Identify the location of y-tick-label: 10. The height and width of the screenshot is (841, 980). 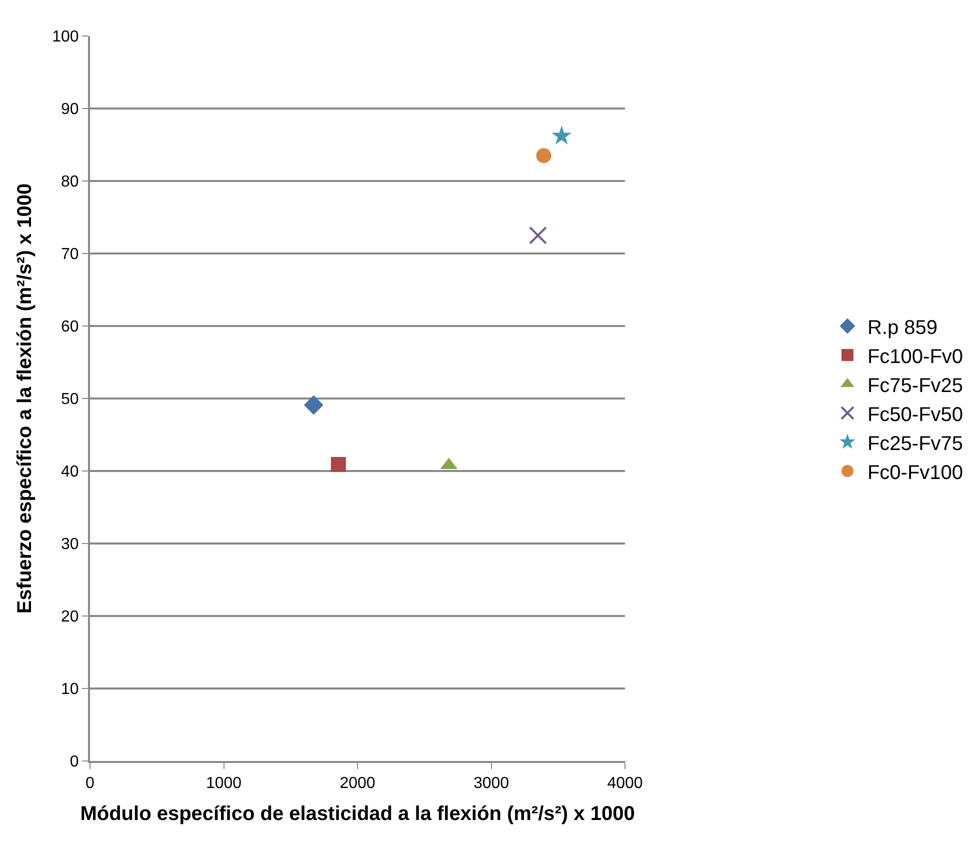
(70, 689).